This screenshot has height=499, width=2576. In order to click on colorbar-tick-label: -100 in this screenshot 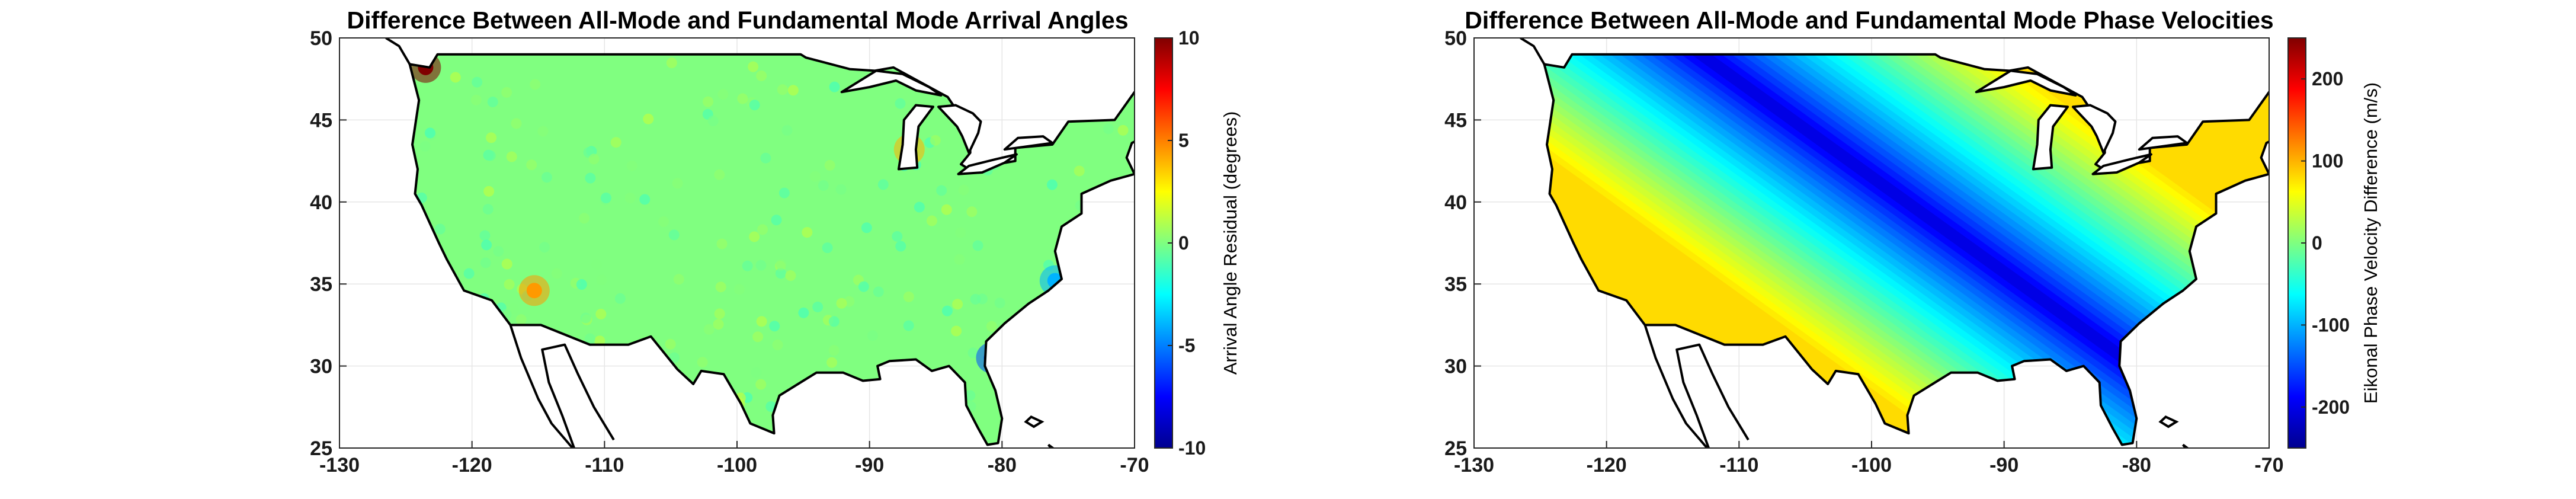, I will do `click(2331, 324)`.